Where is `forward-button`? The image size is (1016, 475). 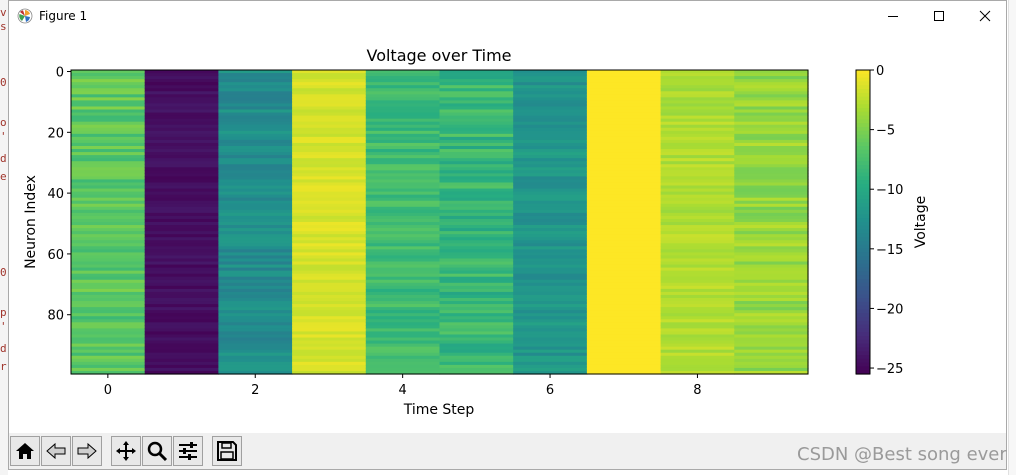 forward-button is located at coordinates (87, 451).